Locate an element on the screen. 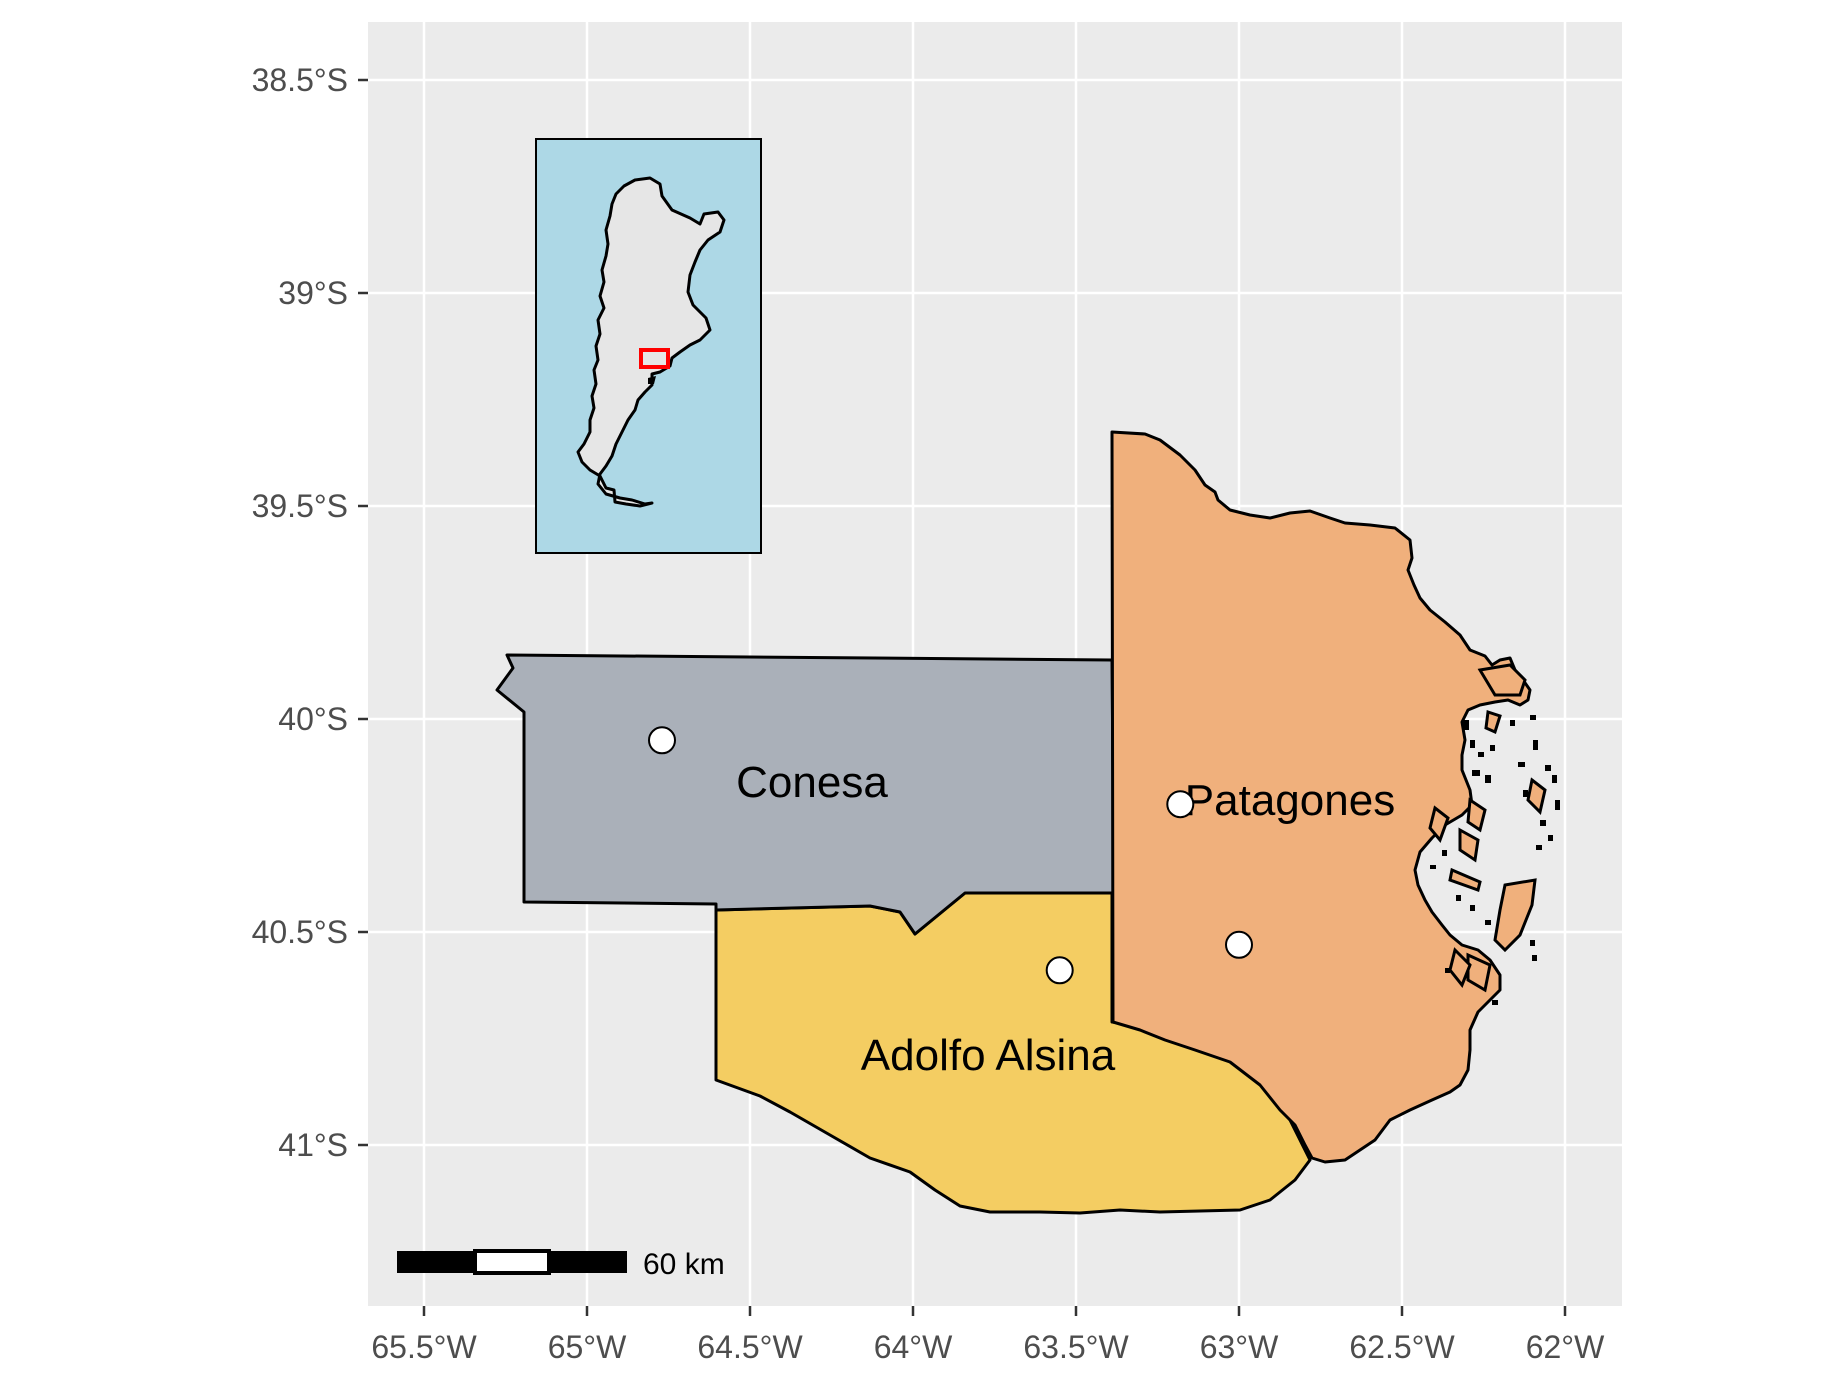 This screenshot has height=1381, width=1846. region-patagones is located at coordinates (1321, 797).